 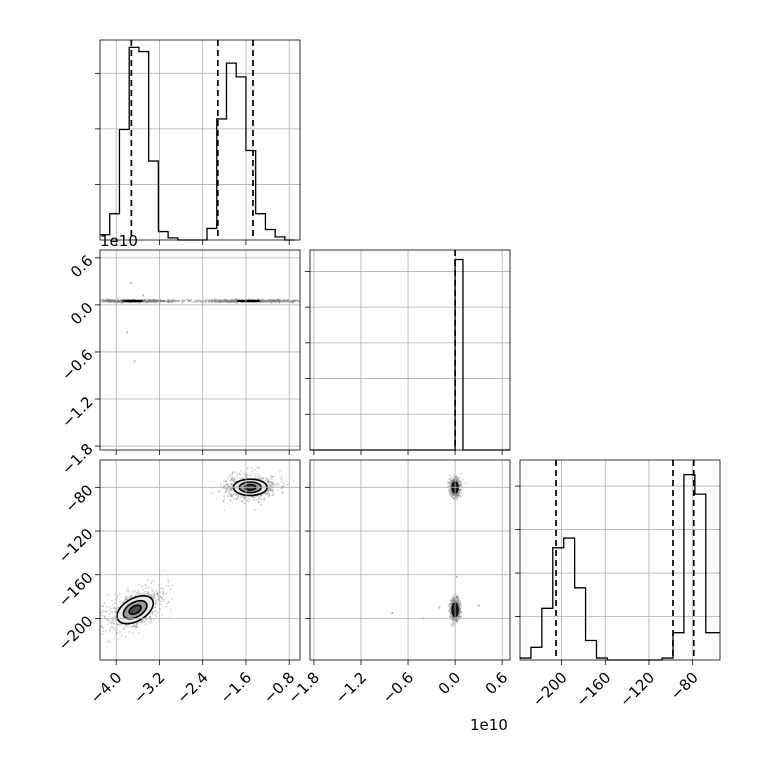 I want to click on outlier-point, so click(x=478, y=605).